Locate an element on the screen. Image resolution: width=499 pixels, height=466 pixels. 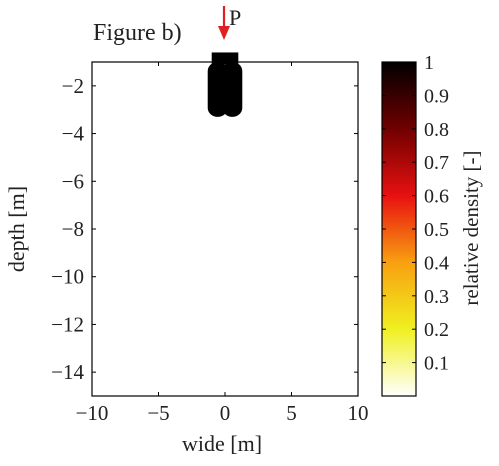
y-tick-label: −10 is located at coordinates (67, 277).